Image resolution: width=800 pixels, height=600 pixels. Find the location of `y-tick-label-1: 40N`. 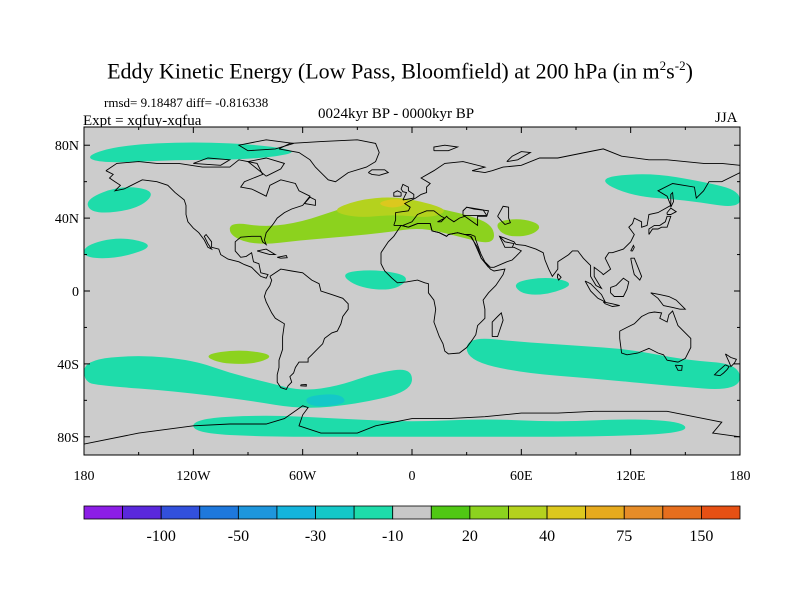

y-tick-label-1: 40N is located at coordinates (67, 219).